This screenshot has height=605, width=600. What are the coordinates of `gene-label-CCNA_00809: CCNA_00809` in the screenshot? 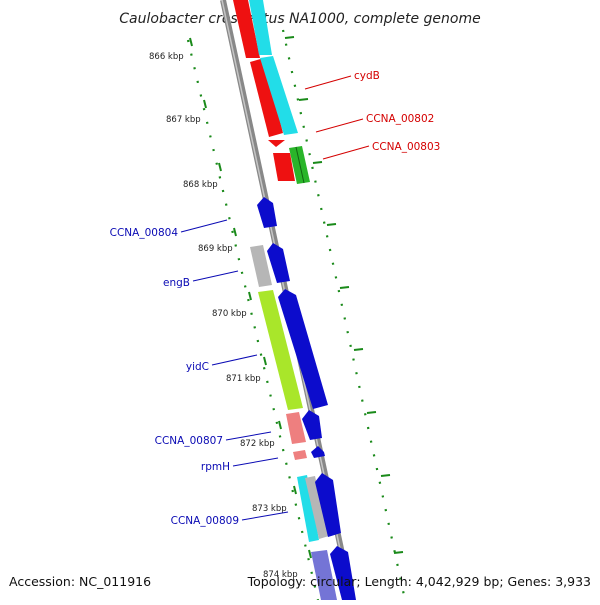 It's located at (205, 521).